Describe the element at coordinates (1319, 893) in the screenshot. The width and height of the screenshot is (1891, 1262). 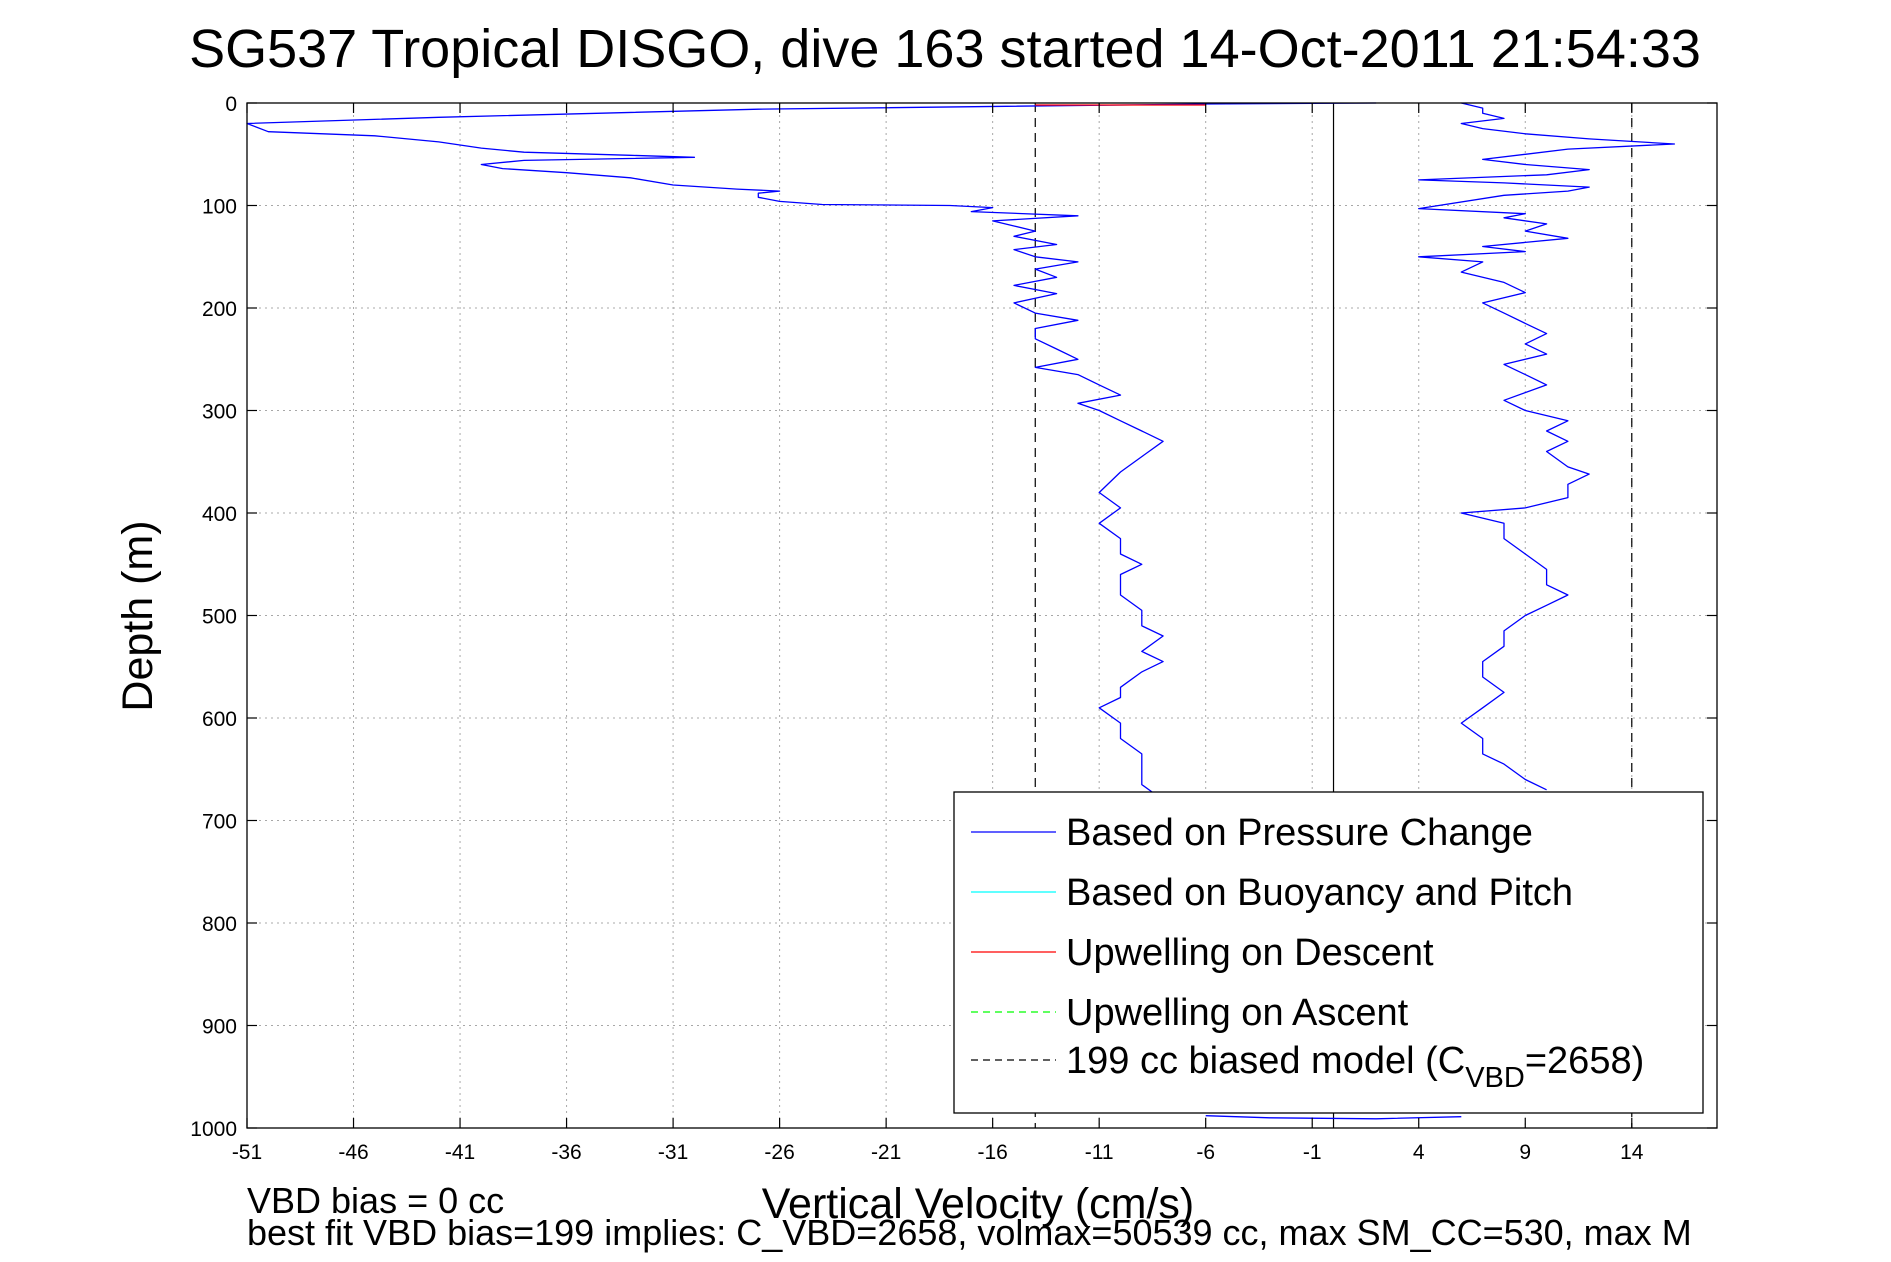
I see `legend-entry-label: Based on Buoyancy and Pitch` at that location.